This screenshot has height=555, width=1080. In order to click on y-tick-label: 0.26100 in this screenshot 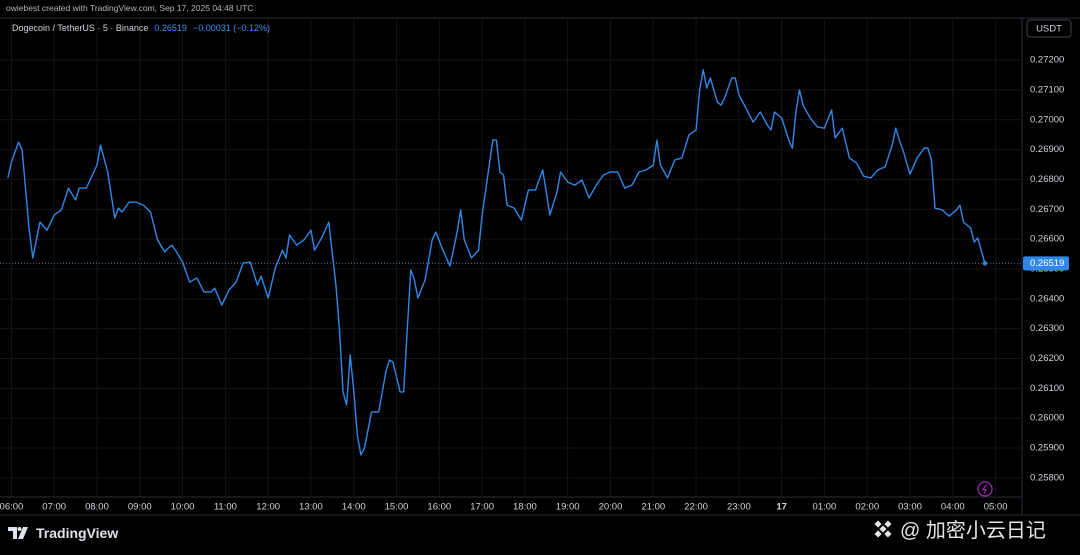, I will do `click(1047, 388)`.